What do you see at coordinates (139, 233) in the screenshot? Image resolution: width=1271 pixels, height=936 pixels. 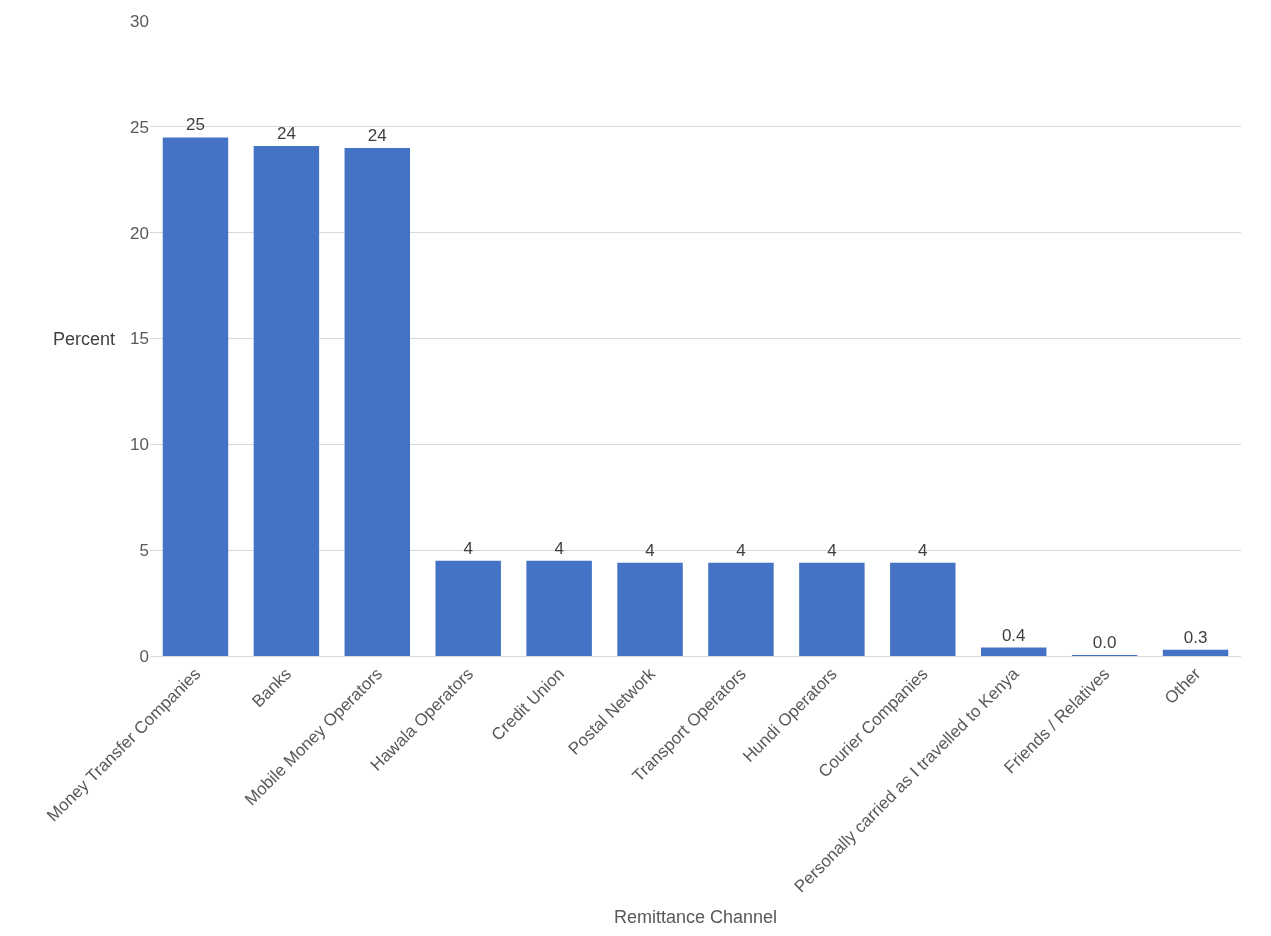 I see `y-tick-label: 20` at bounding box center [139, 233].